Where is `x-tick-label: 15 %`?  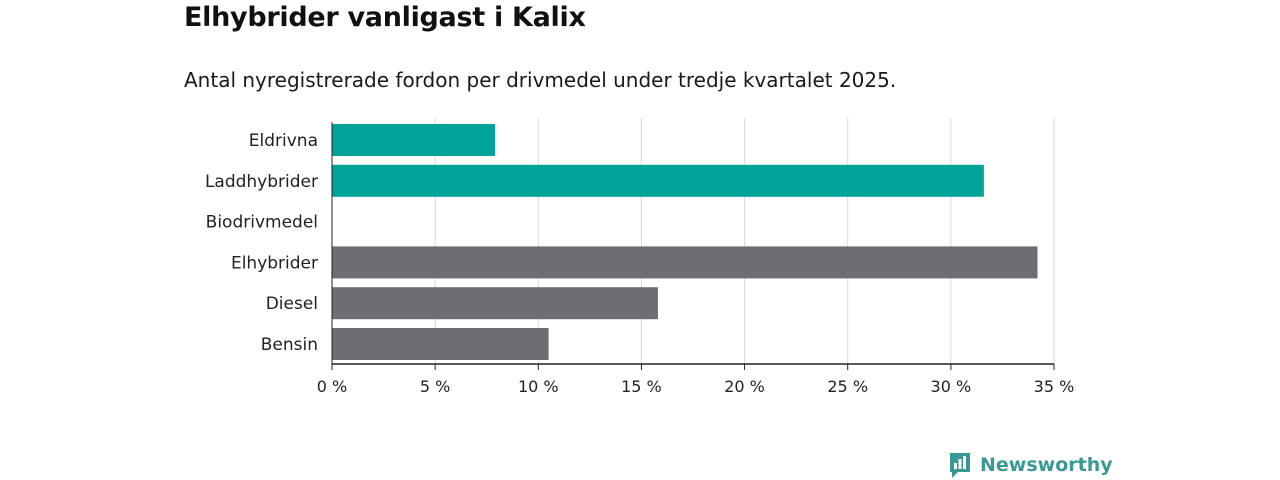
x-tick-label: 15 % is located at coordinates (641, 386).